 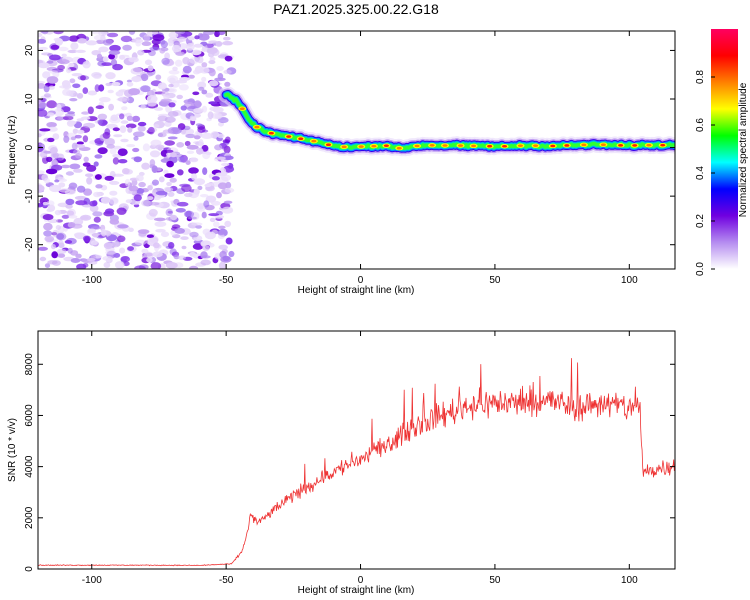 I want to click on x-tick-label: 0, so click(x=361, y=280).